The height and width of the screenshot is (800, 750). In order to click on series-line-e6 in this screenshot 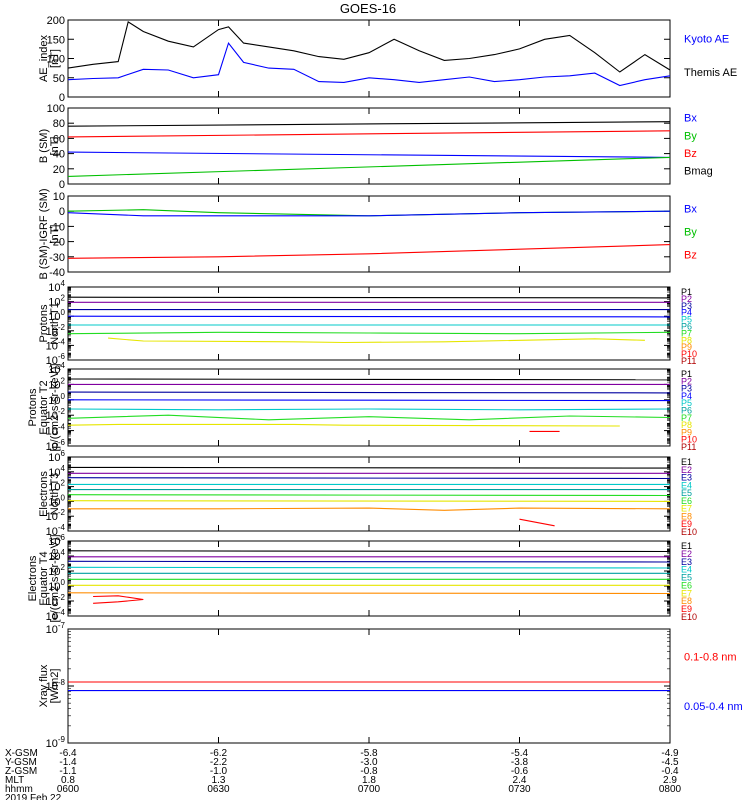, I will do `click(369, 495)`.